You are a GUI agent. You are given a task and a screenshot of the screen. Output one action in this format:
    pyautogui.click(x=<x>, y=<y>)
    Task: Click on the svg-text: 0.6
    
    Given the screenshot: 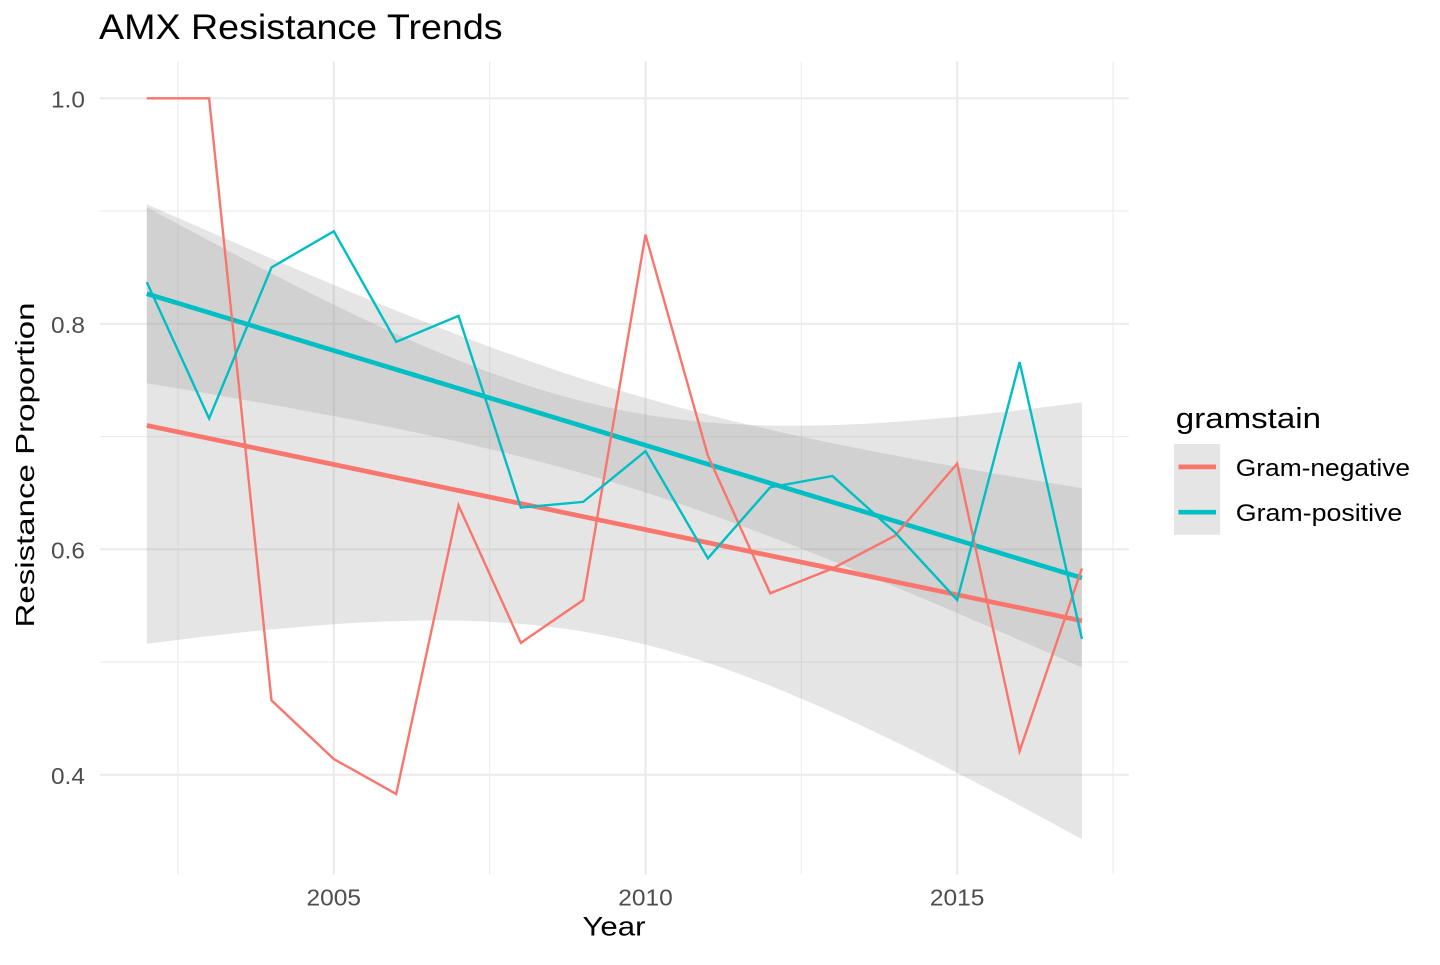 What is the action you would take?
    pyautogui.click(x=68, y=551)
    